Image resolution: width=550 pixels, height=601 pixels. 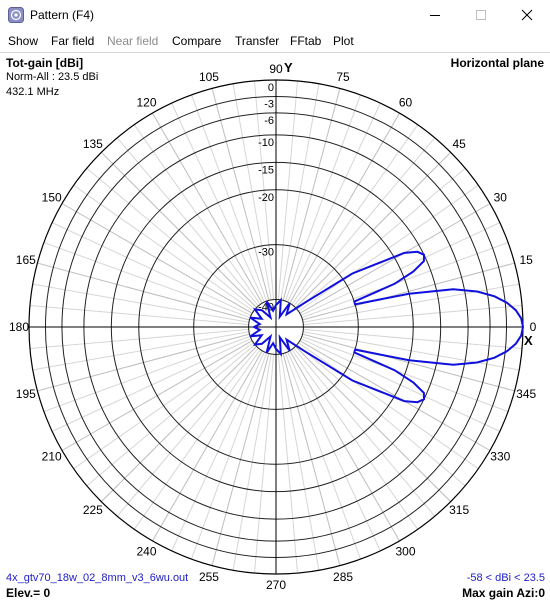 I want to click on angle-label: 150, so click(x=52, y=198).